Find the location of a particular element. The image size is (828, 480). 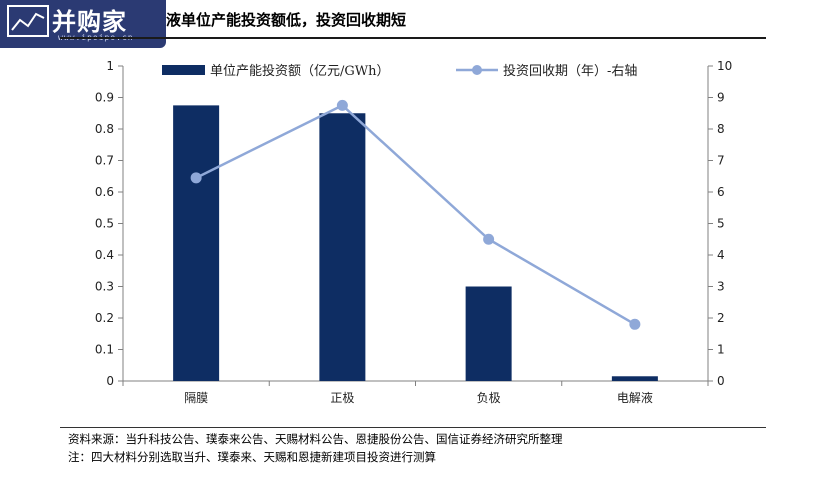

y-left-tick-label: 0.2 is located at coordinates (104, 318).